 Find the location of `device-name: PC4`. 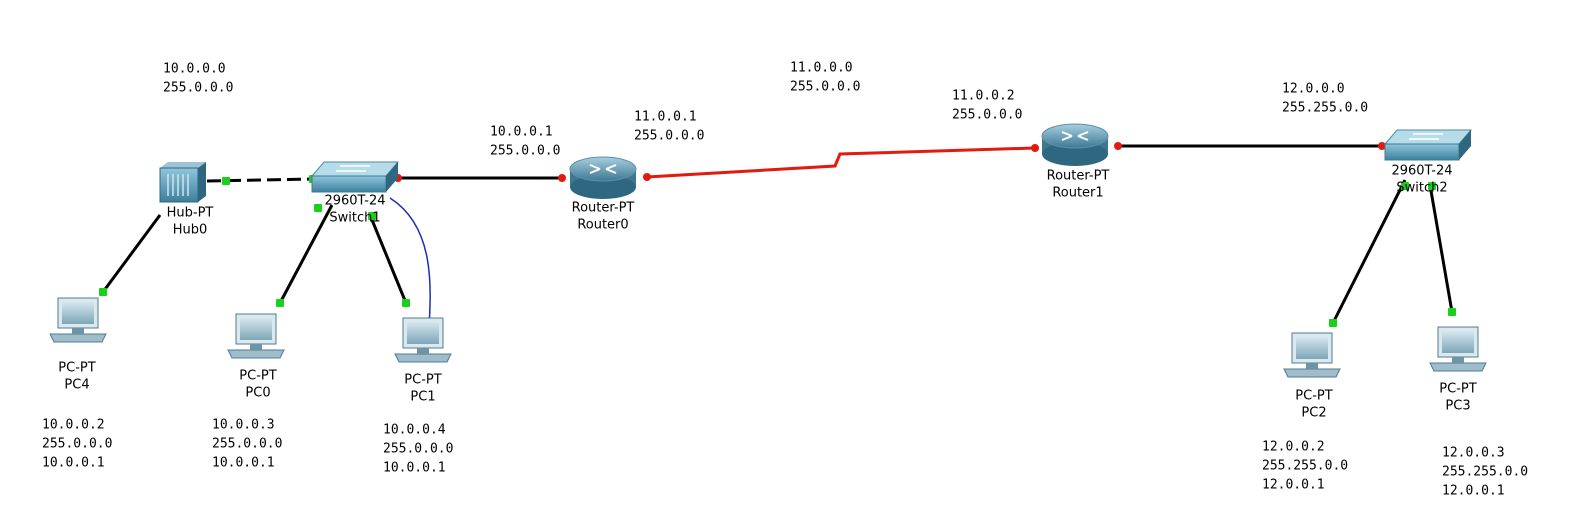

device-name: PC4 is located at coordinates (76, 385).